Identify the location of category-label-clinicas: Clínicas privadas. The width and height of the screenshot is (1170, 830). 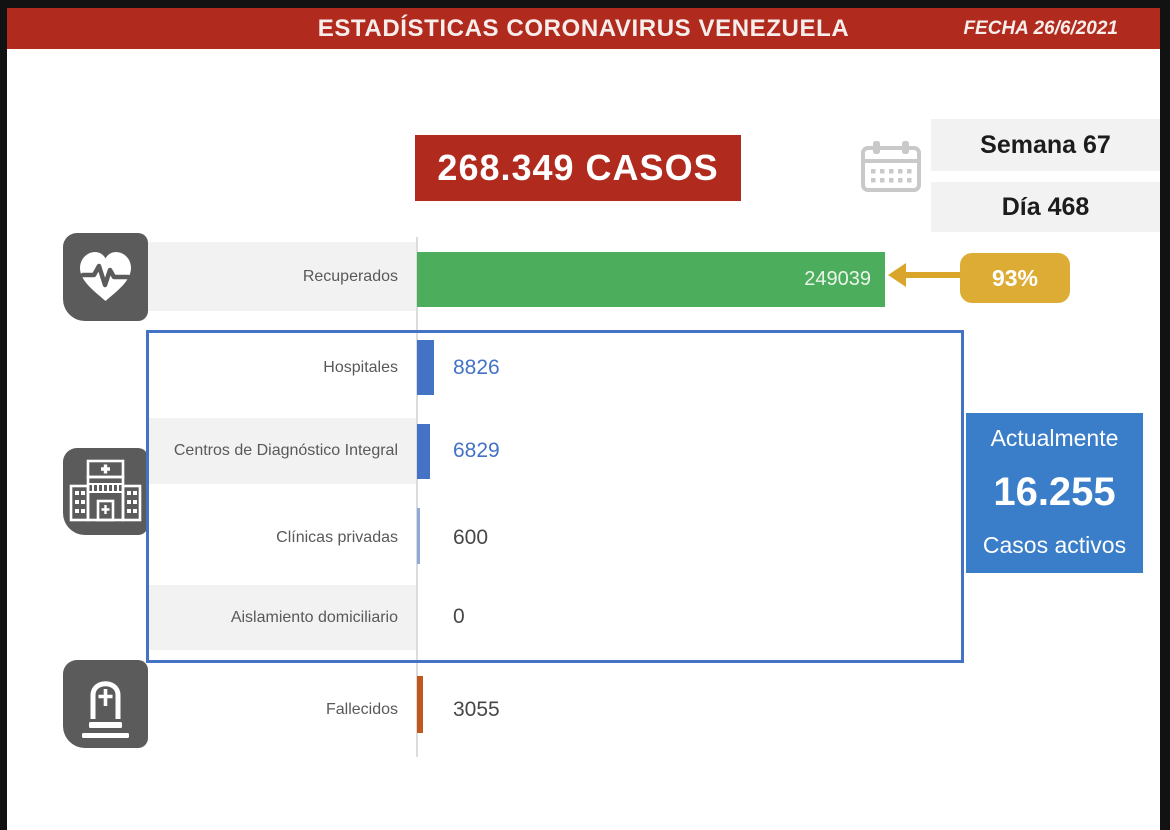
(337, 537).